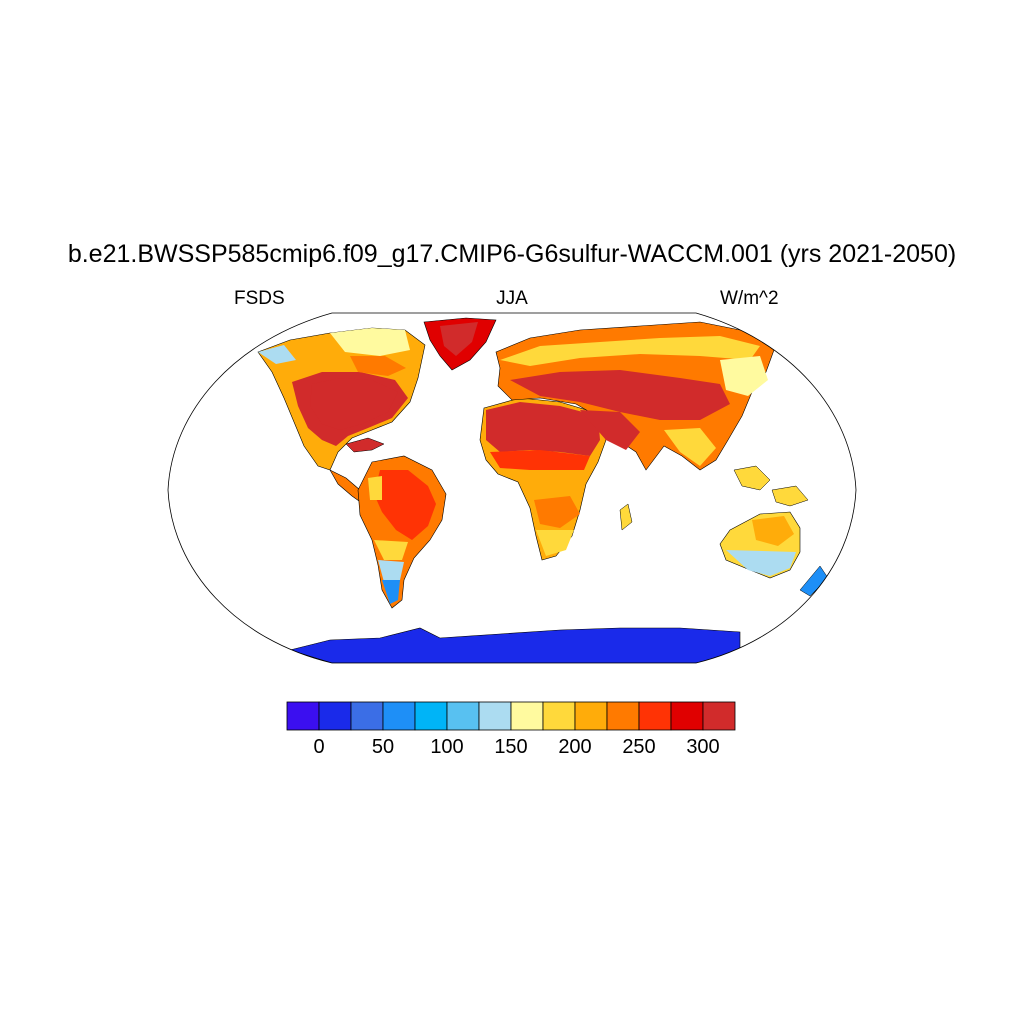 The width and height of the screenshot is (1024, 1024). What do you see at coordinates (652, 414) in the screenshot?
I see `eurasia` at bounding box center [652, 414].